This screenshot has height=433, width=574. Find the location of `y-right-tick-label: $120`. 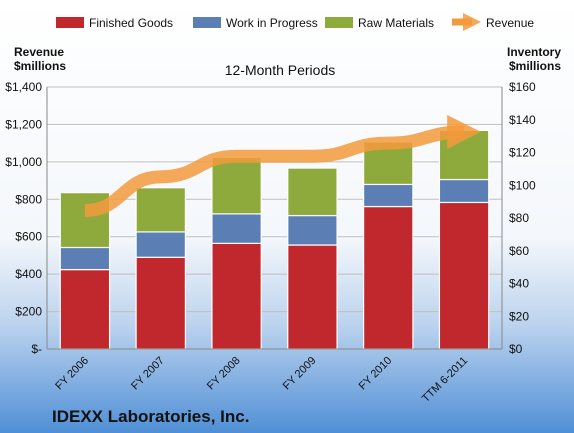

y-right-tick-label: $120 is located at coordinates (522, 153).